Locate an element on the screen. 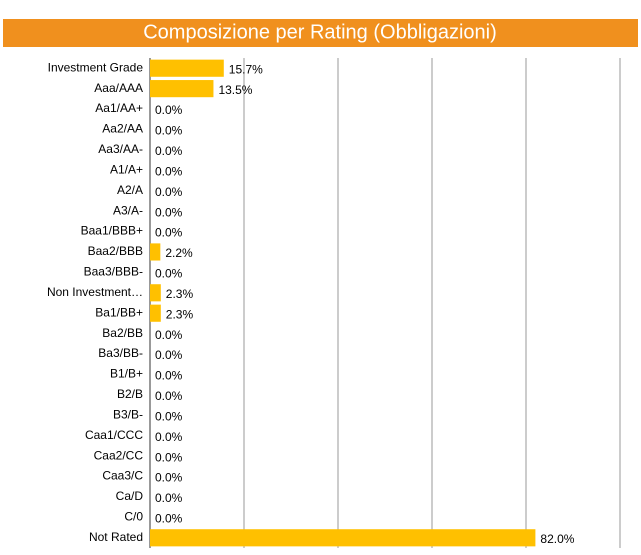 Image resolution: width=641 pixels, height=555 pixels. y-tick-label: Aa2/AA is located at coordinates (122, 129).